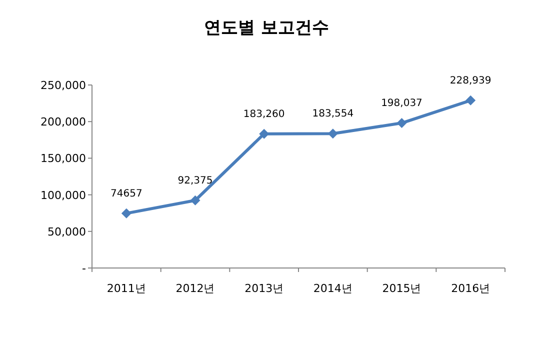 This screenshot has height=350, width=533. I want to click on x-tick-label: 2015년, so click(402, 288).